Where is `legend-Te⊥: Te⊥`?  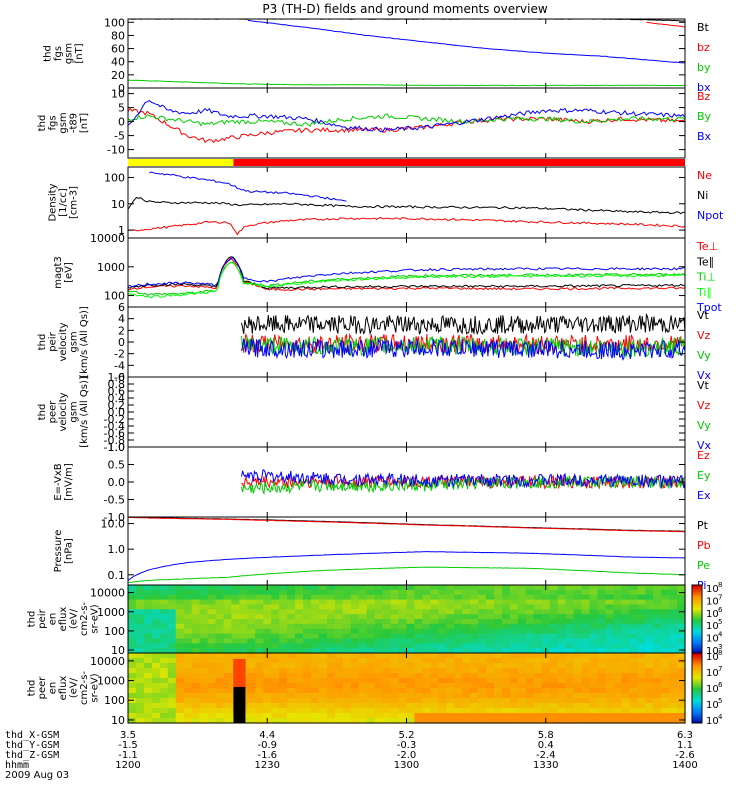
legend-Te⊥: Te⊥ is located at coordinates (707, 246).